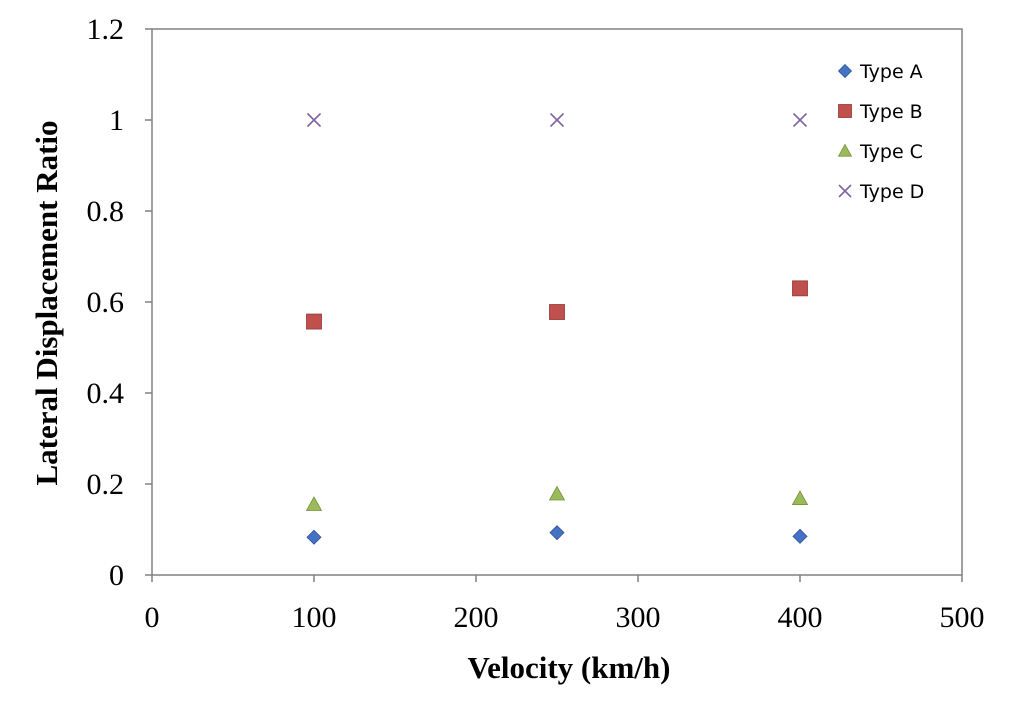 The height and width of the screenshot is (709, 1016). I want to click on y-tick-label: 0, so click(116, 575).